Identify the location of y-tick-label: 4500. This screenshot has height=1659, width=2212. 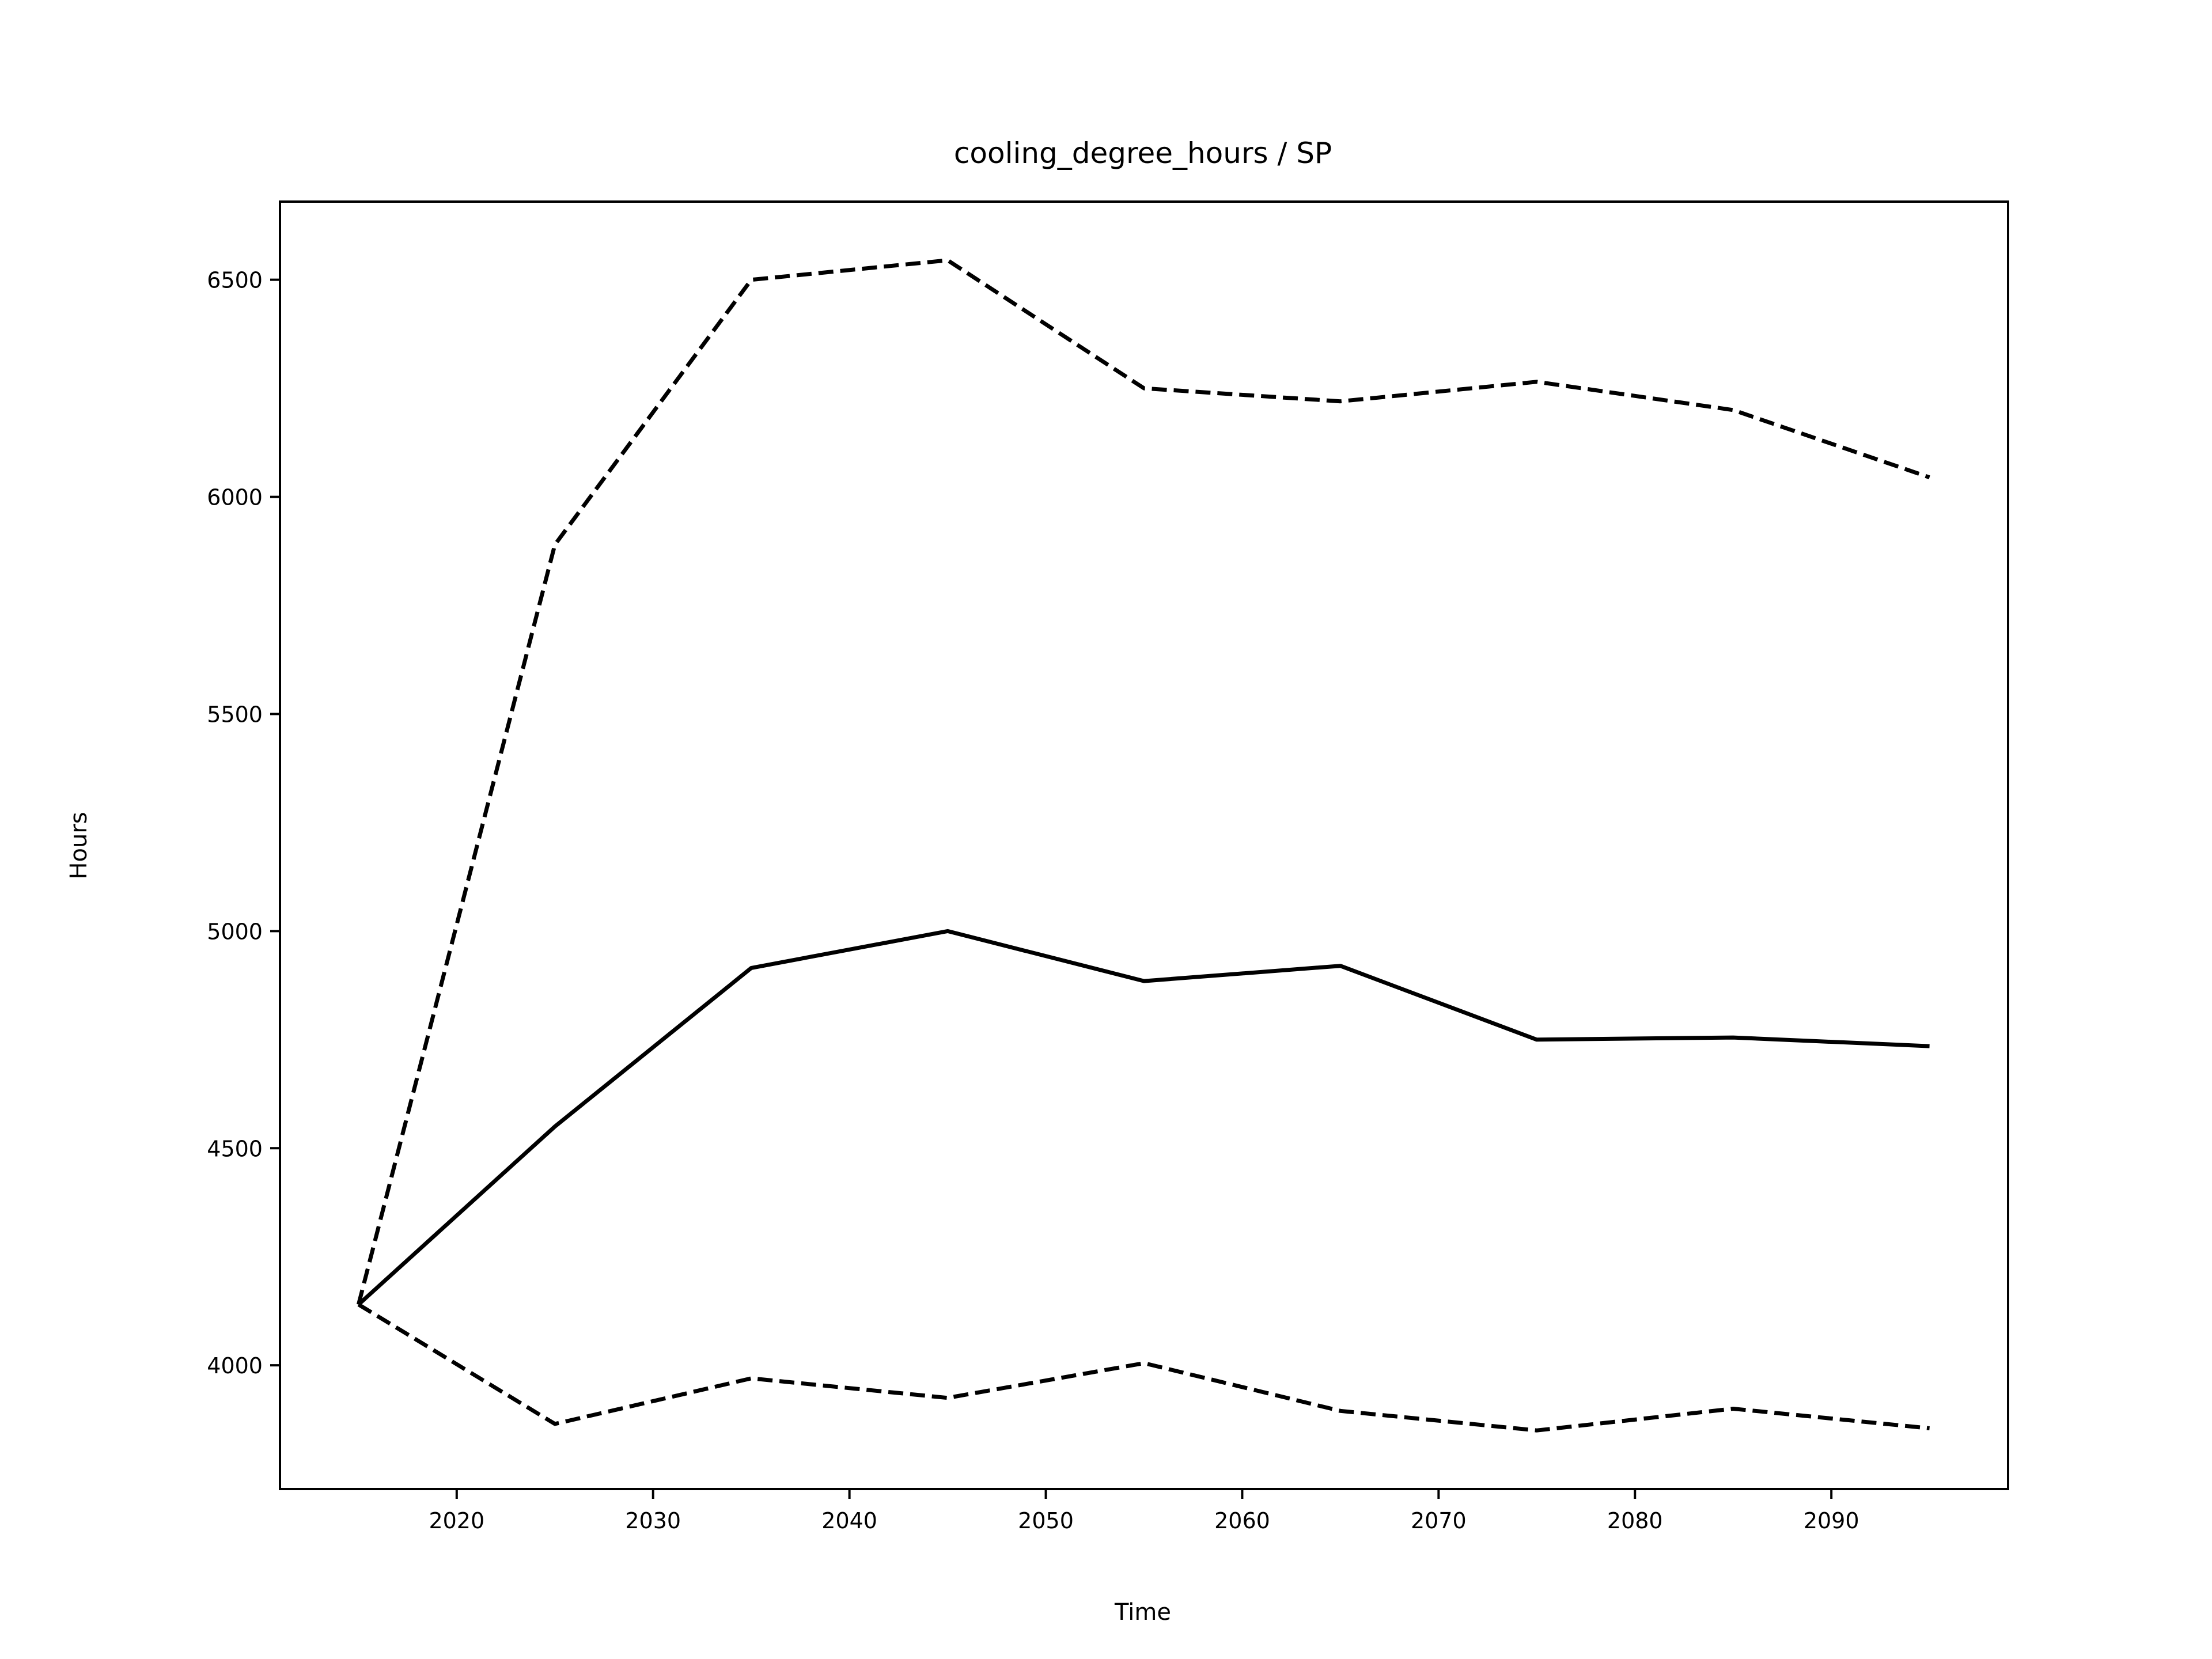
(235, 1148).